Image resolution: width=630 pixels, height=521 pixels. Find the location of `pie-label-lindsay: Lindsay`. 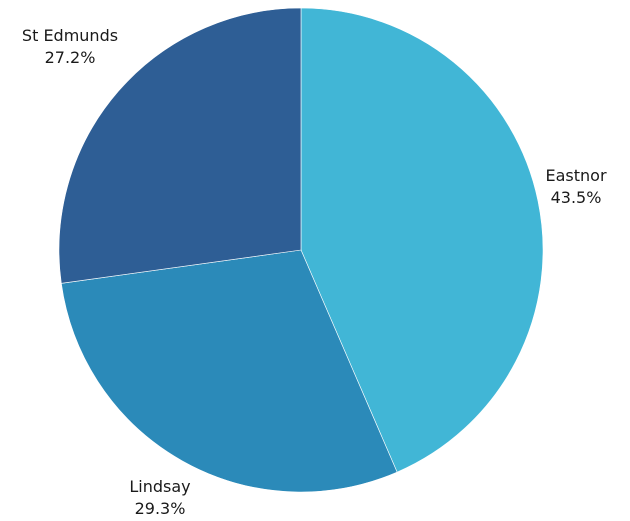

pie-label-lindsay: Lindsay is located at coordinates (159, 486).